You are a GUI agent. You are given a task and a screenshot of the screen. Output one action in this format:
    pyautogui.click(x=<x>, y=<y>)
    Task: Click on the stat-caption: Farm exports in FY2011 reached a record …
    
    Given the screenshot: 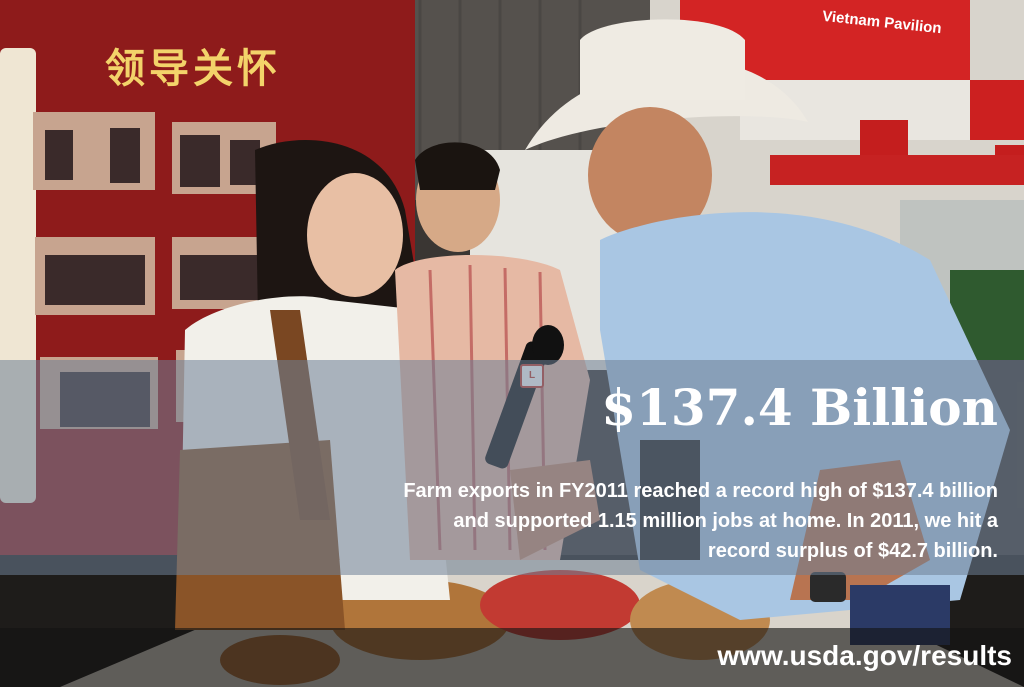 What is the action you would take?
    pyautogui.click(x=618, y=521)
    